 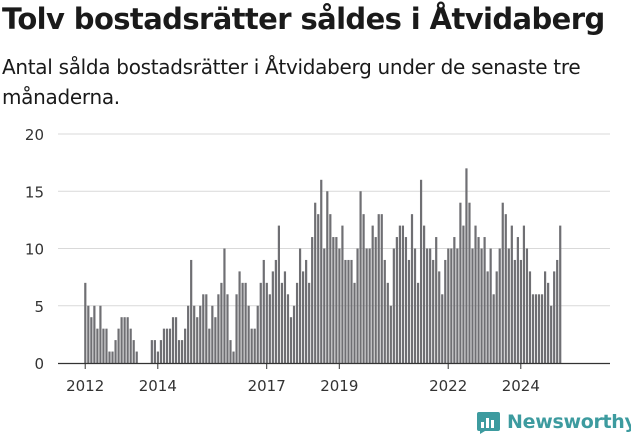 What do you see at coordinates (569, 422) in the screenshot?
I see `brand-name: Newsworthy` at bounding box center [569, 422].